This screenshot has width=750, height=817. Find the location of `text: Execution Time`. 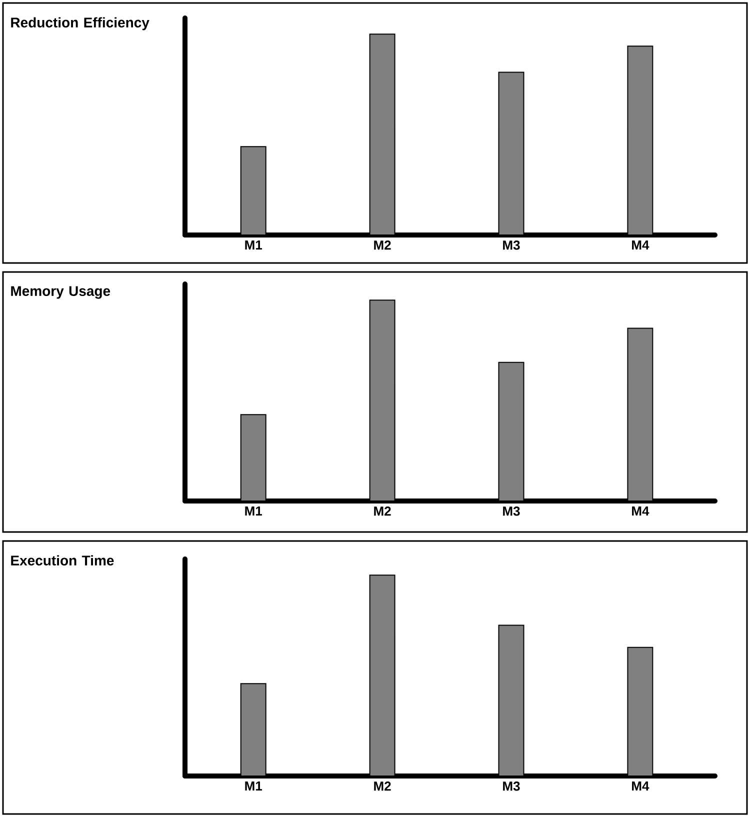

text: Execution Time is located at coordinates (62, 560).